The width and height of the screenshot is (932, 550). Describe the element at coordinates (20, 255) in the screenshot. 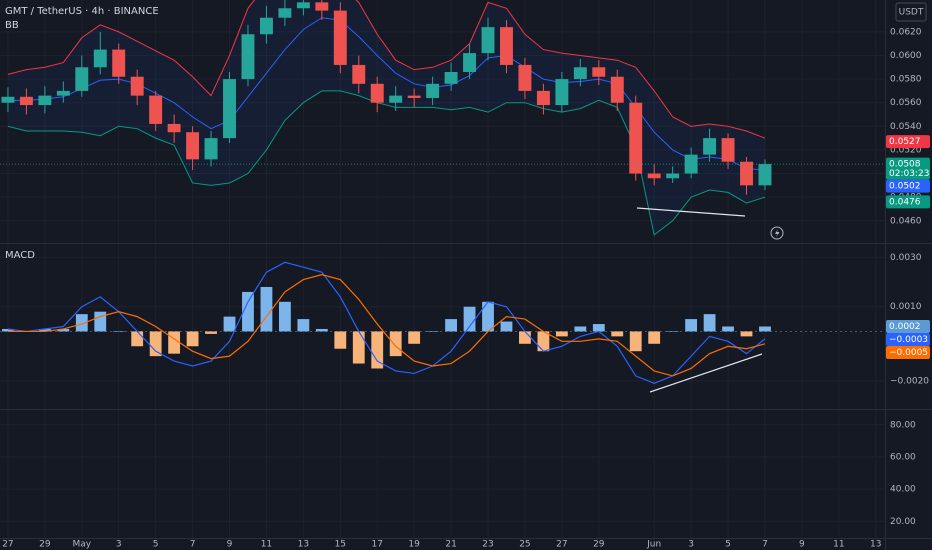

I see `indicator-label: MACD` at that location.